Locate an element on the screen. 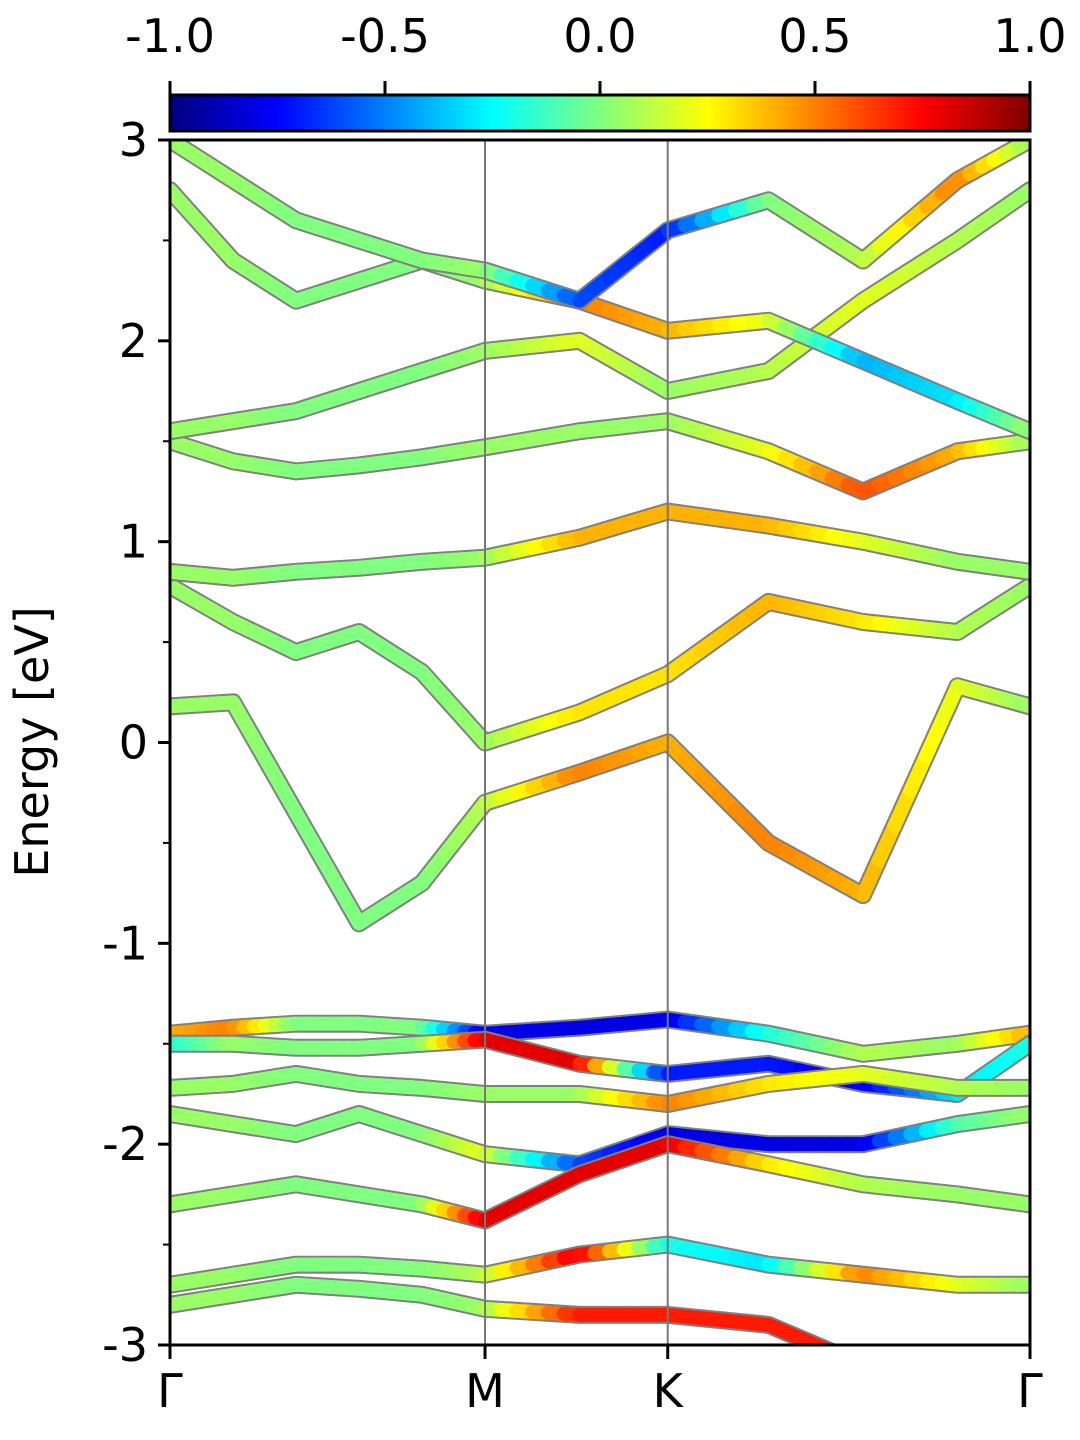 The height and width of the screenshot is (1440, 1080). colorbar-tick-label: -1.0 is located at coordinates (170, 36).